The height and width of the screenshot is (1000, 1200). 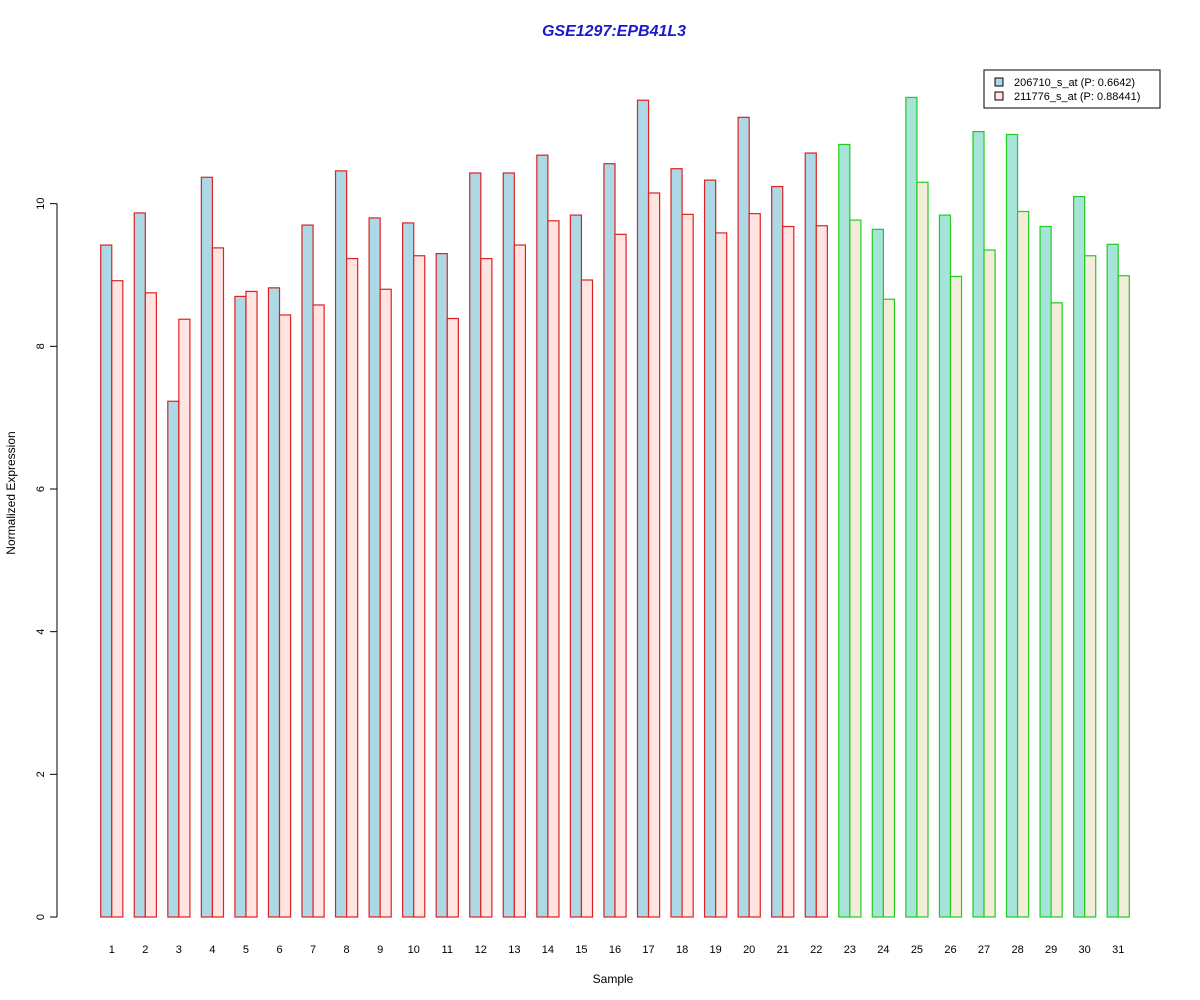 I want to click on x-tick-label: 11, so click(x=447, y=950).